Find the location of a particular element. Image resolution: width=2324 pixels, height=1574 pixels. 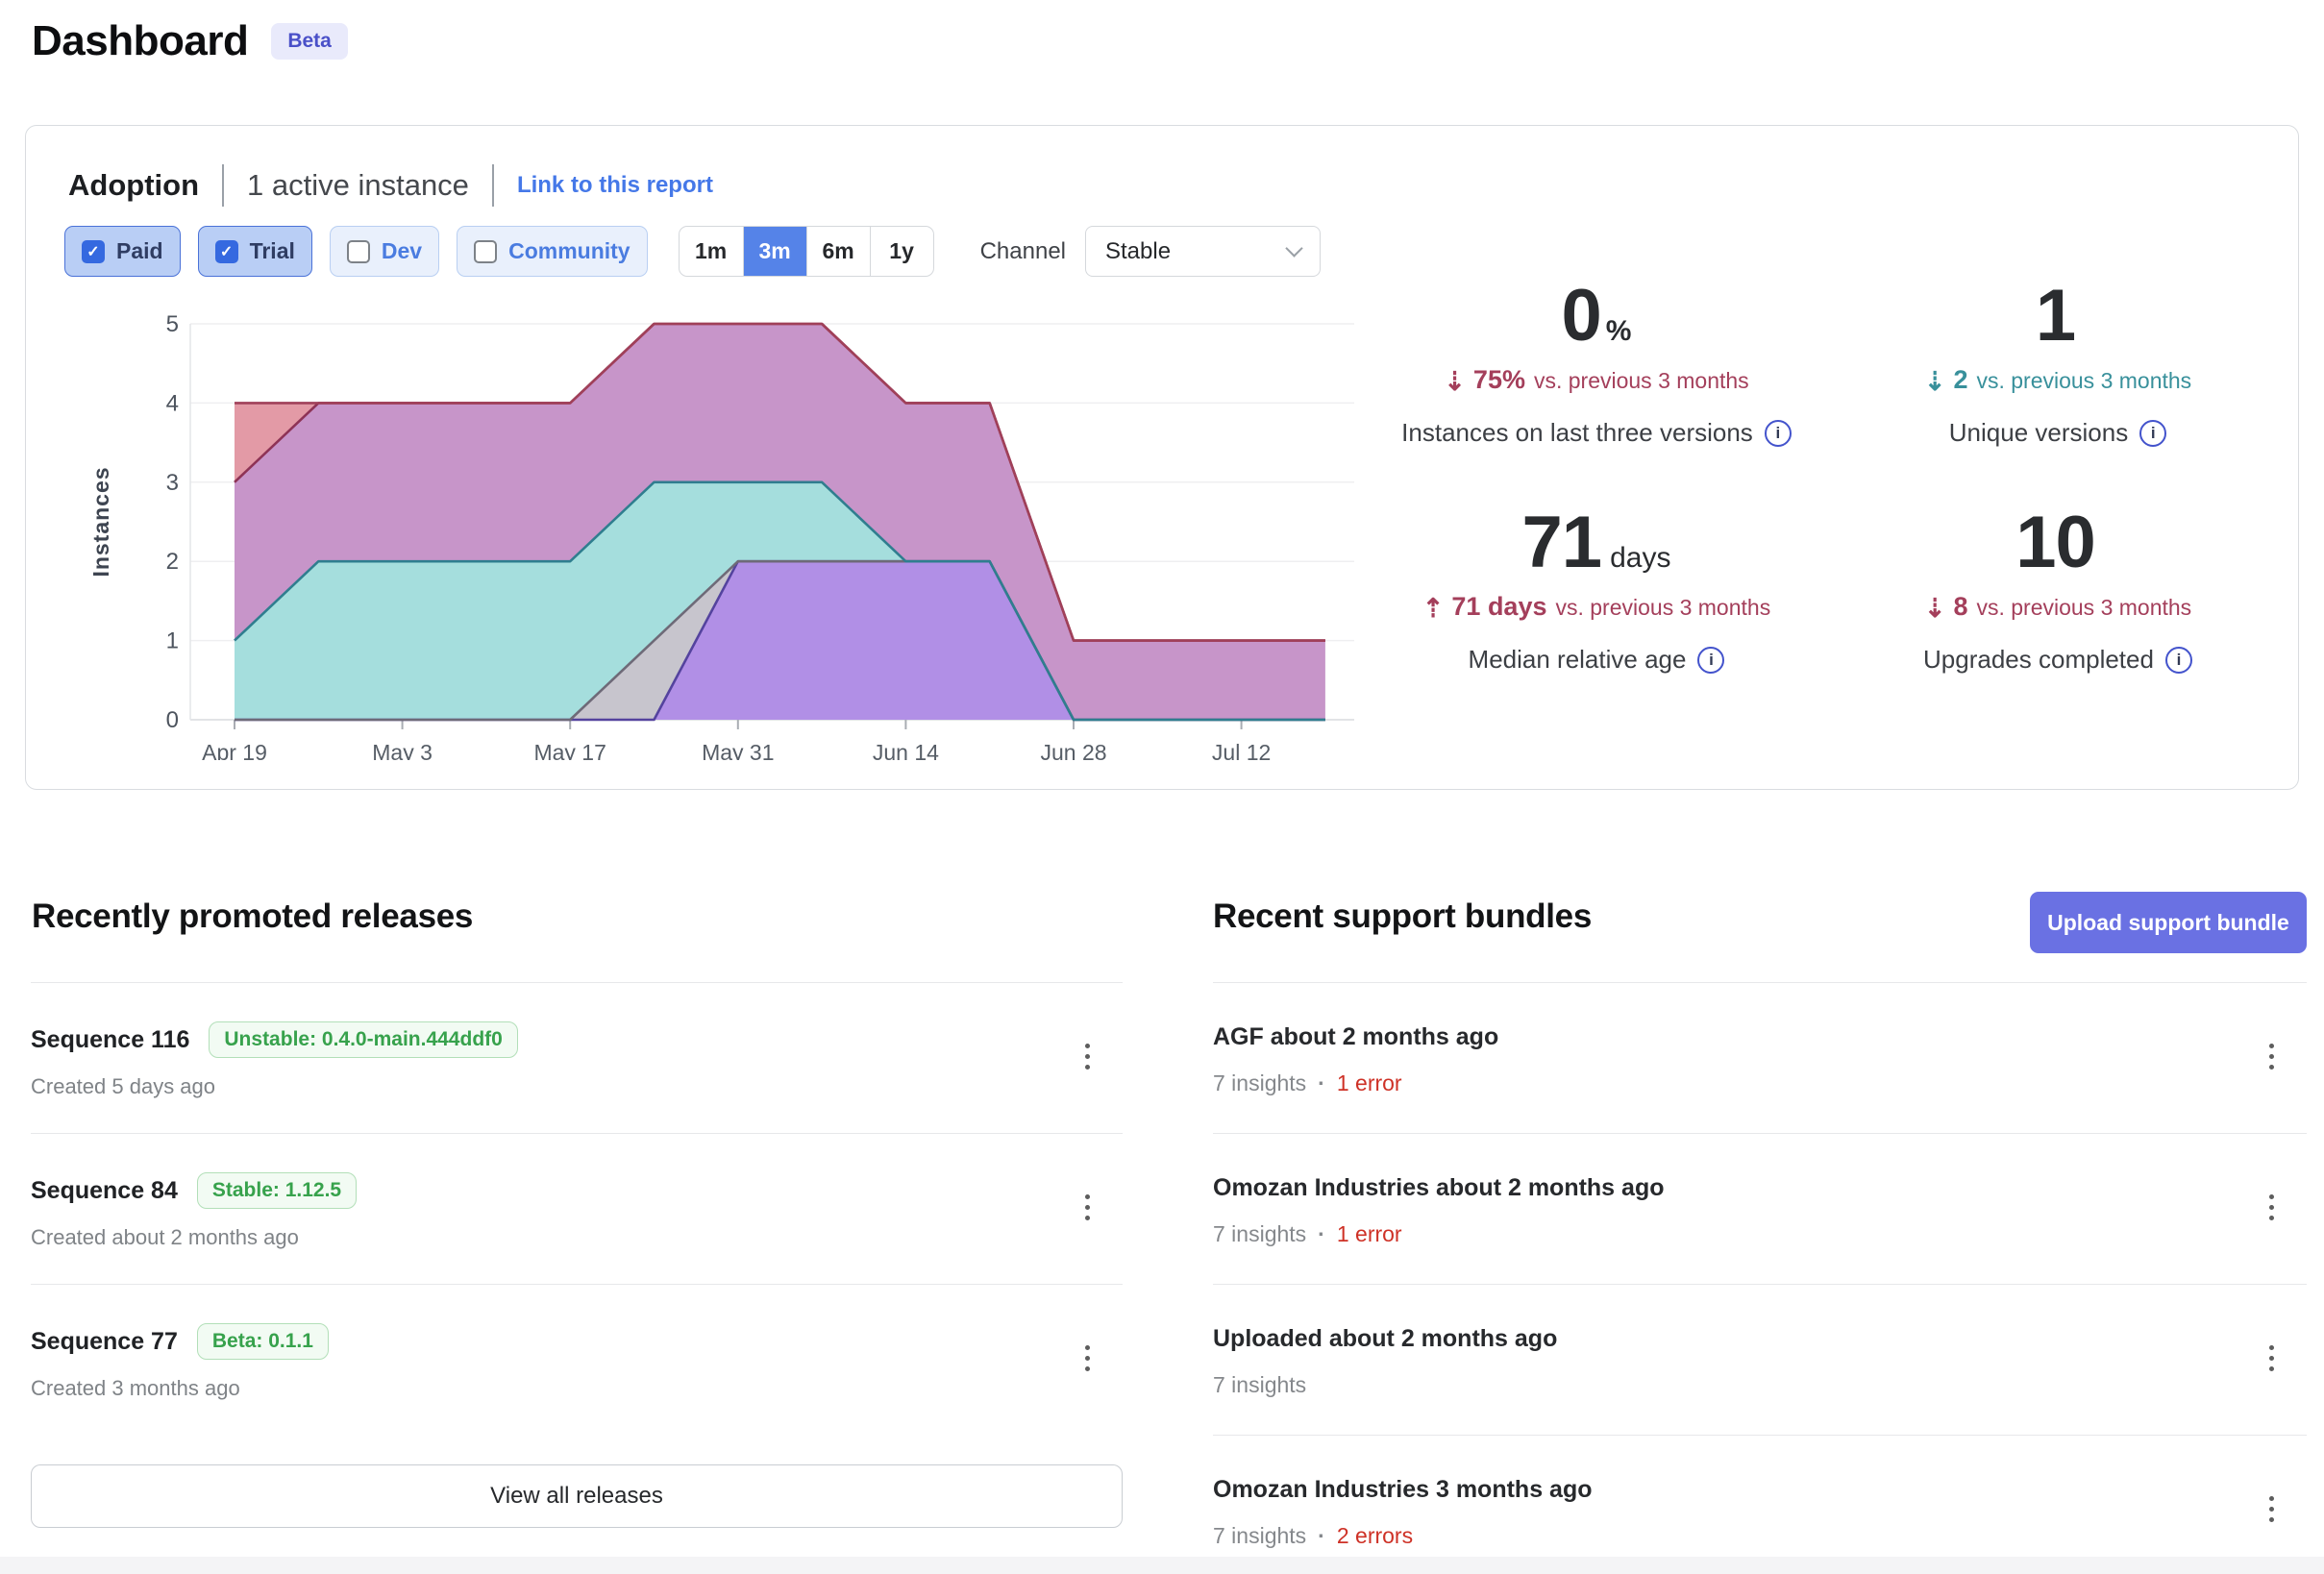

stat-value: 1 is located at coordinates (2055, 316).